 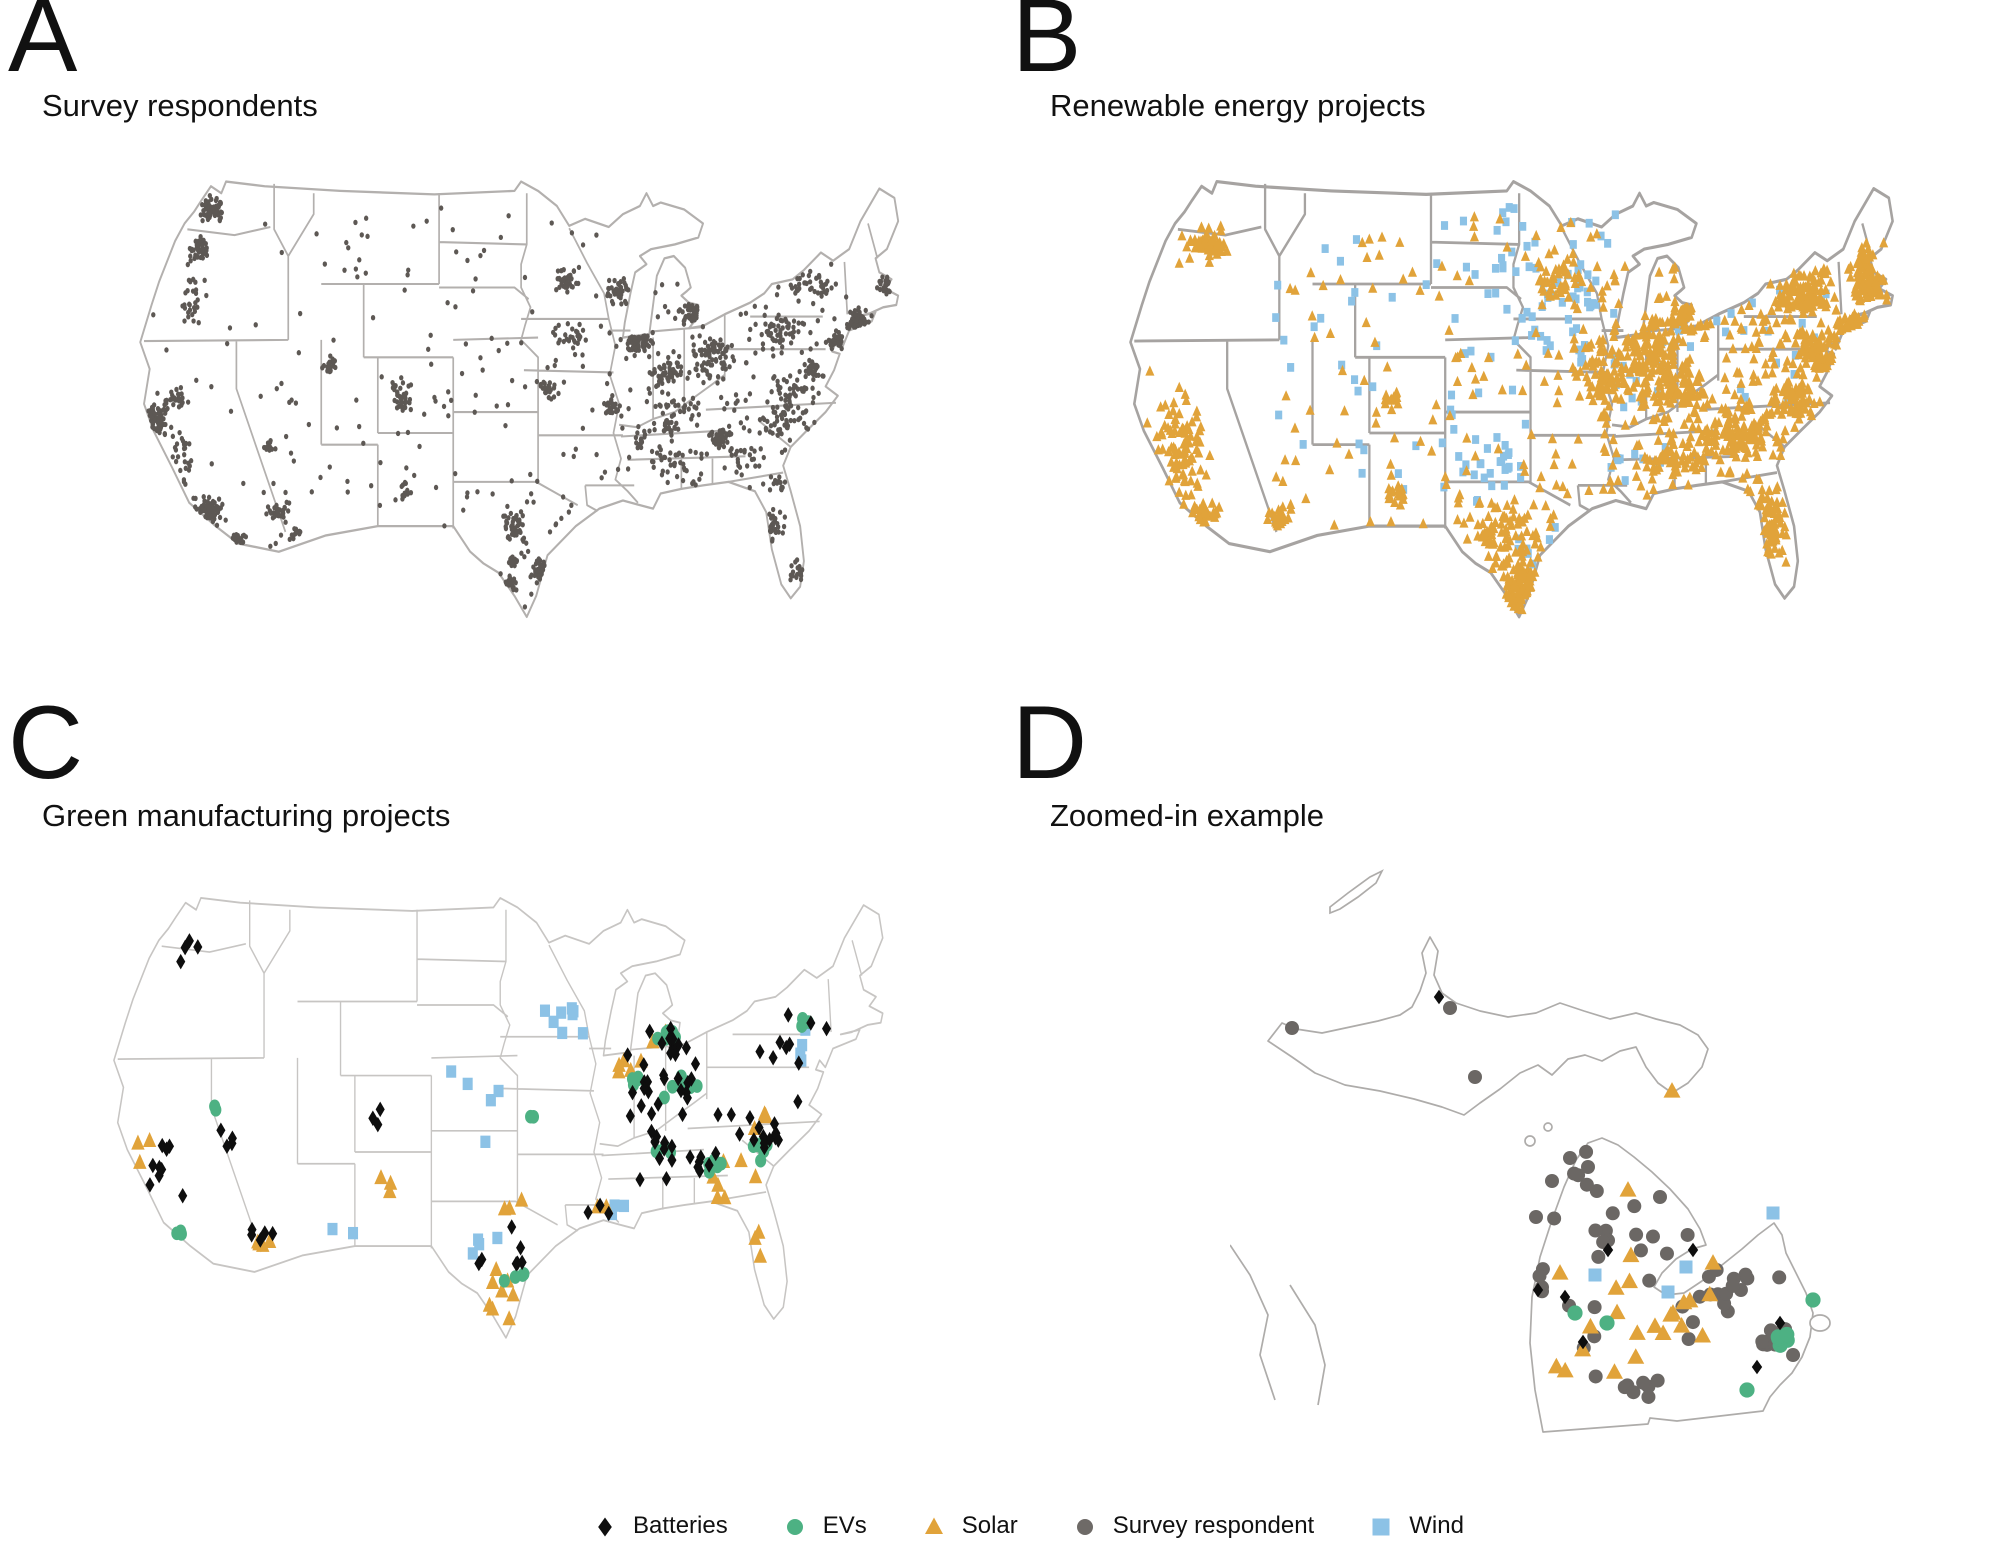 I want to click on upper-peninsula, so click(x=1488, y=1026).